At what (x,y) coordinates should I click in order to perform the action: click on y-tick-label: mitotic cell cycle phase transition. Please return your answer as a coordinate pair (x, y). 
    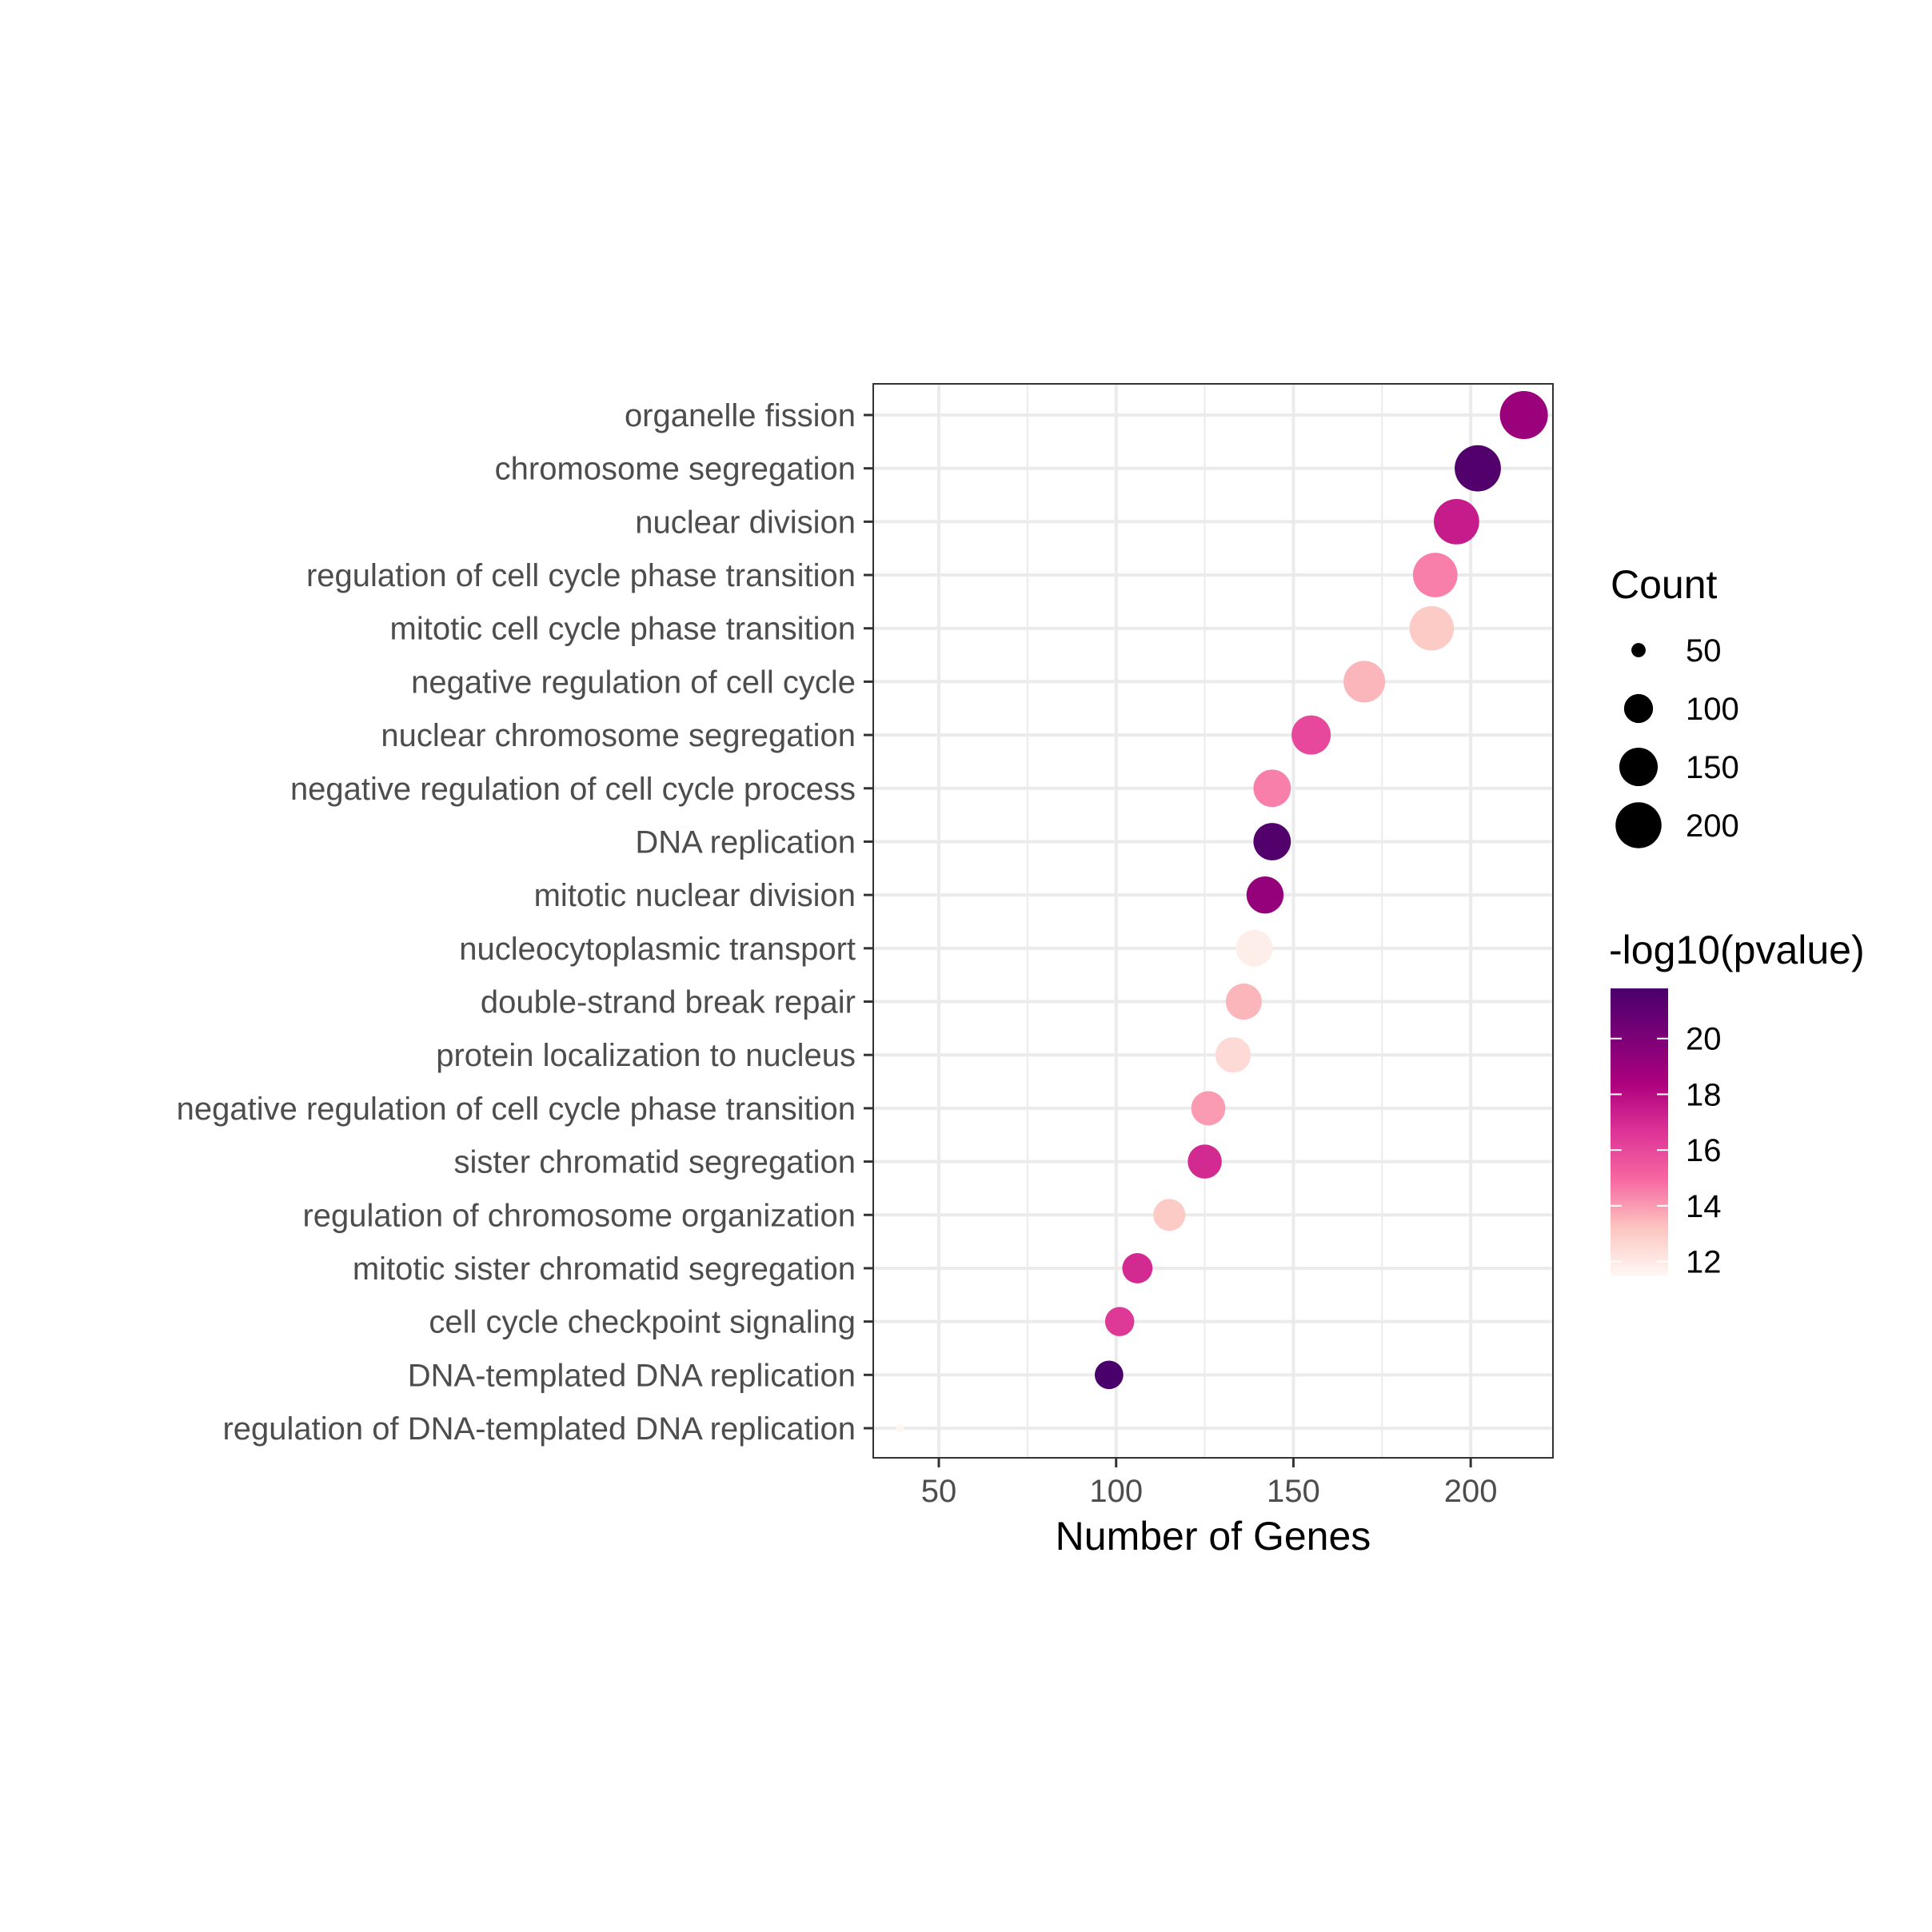
    Looking at the image, I should click on (623, 630).